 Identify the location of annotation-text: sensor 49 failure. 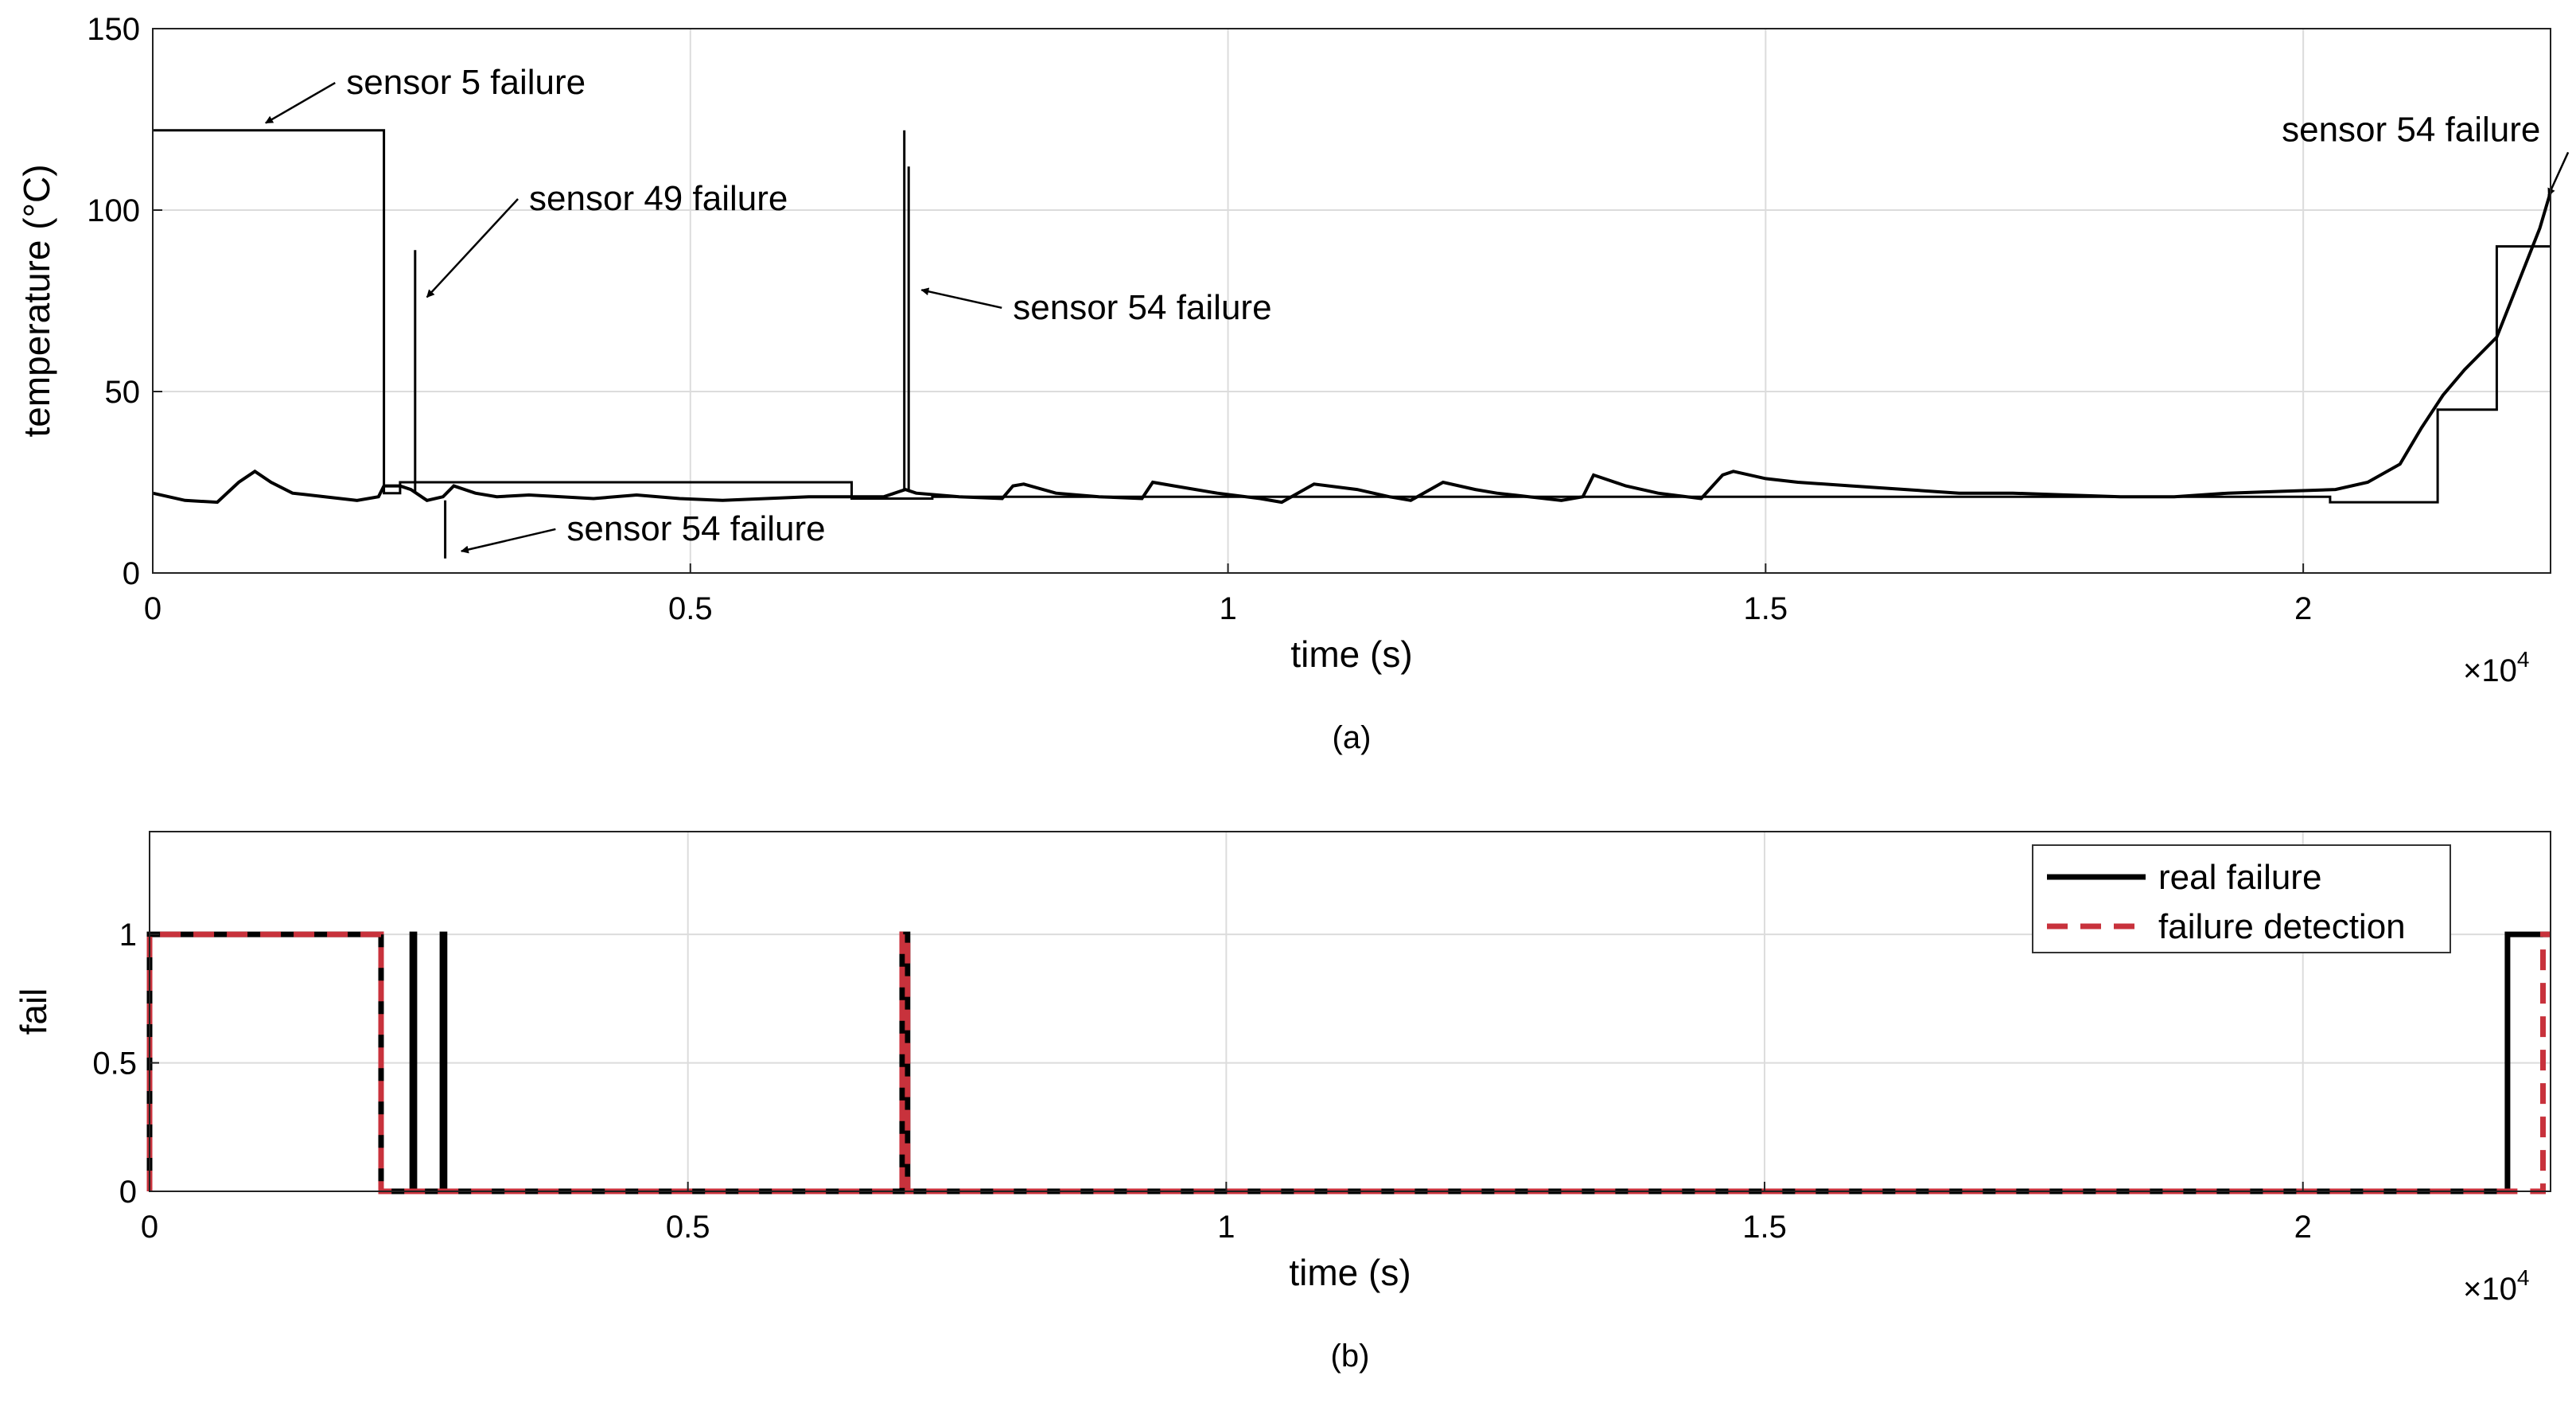
(659, 198).